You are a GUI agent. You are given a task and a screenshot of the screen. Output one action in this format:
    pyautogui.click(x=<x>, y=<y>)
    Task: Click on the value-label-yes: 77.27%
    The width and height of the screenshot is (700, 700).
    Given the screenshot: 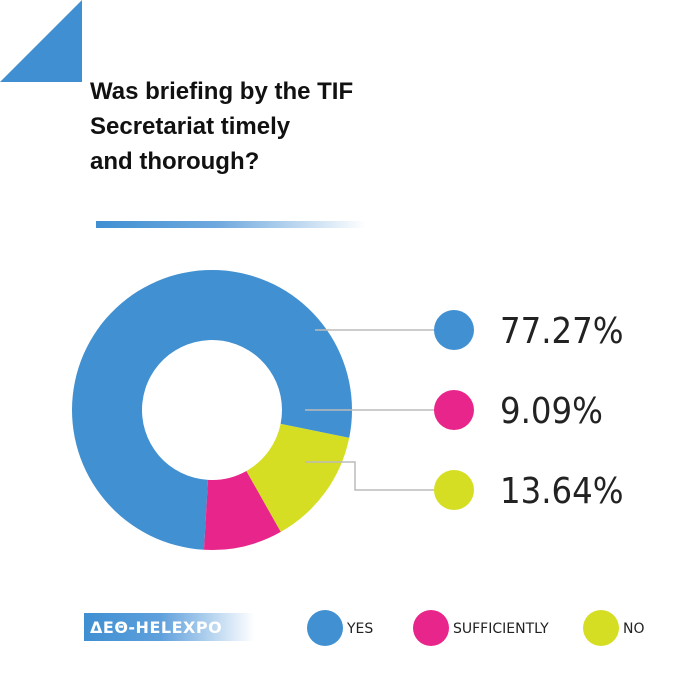 What is the action you would take?
    pyautogui.click(x=561, y=331)
    